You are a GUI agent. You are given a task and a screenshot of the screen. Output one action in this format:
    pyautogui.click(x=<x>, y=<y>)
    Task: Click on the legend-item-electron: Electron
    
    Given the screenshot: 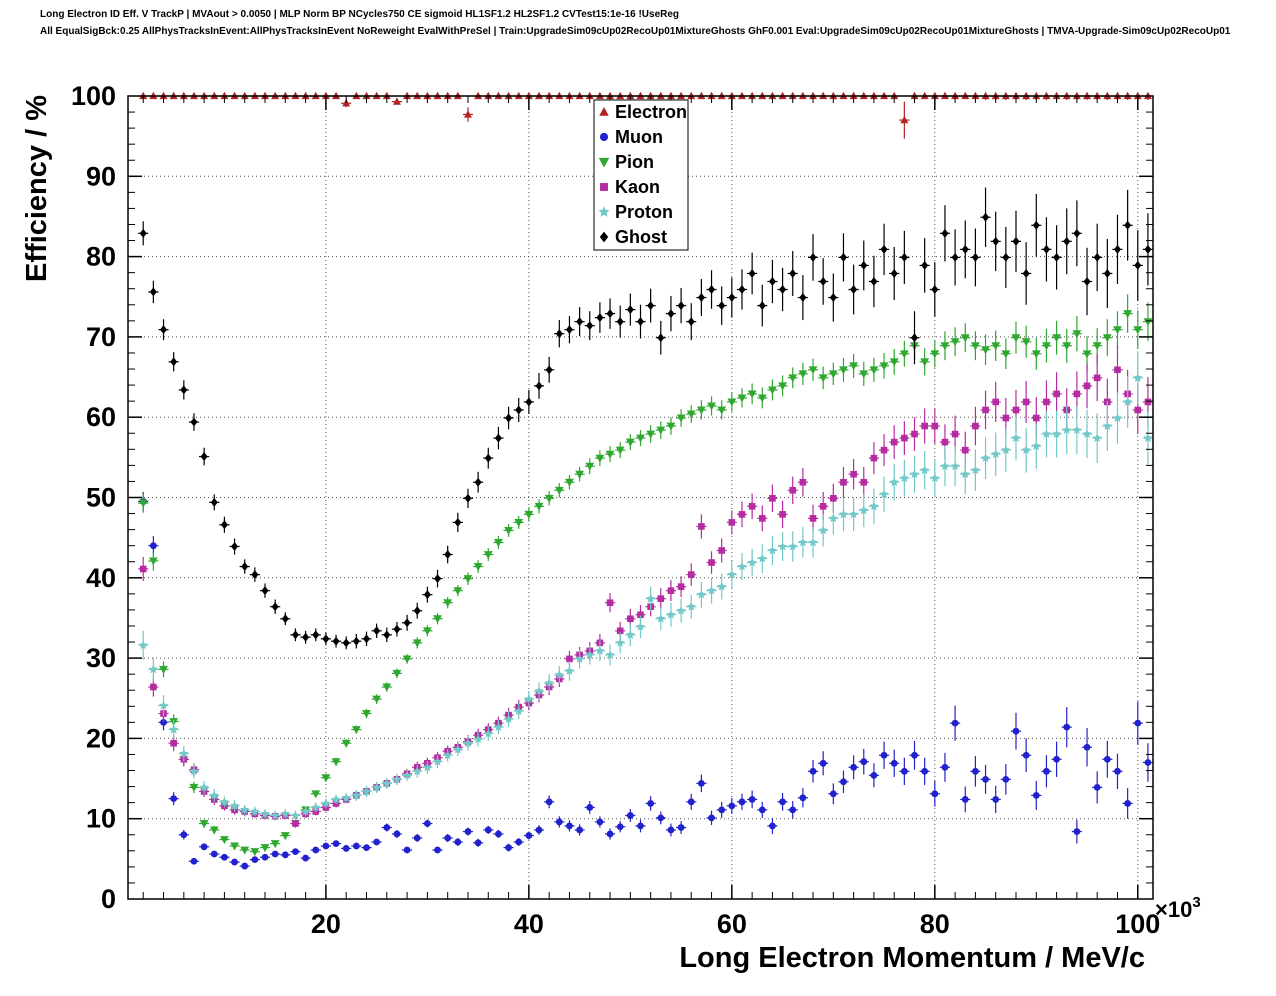 What is the action you would take?
    pyautogui.click(x=643, y=112)
    